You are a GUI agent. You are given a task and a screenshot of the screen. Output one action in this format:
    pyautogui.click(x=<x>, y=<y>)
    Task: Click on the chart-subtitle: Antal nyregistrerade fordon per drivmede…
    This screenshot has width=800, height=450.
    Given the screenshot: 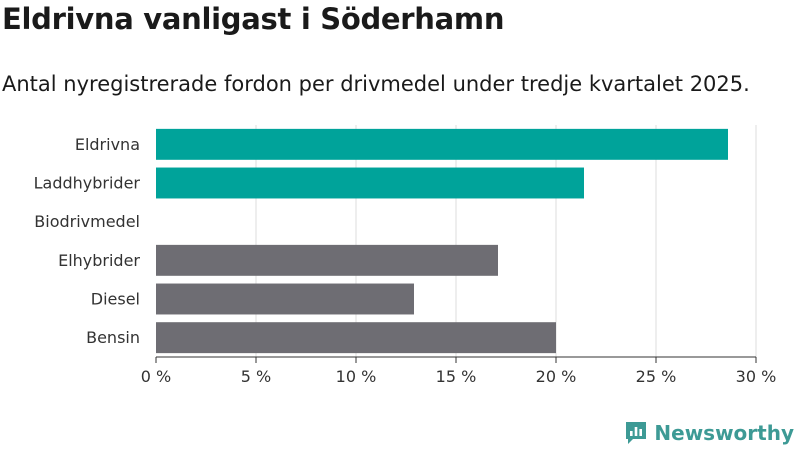 What is the action you would take?
    pyautogui.click(x=376, y=84)
    